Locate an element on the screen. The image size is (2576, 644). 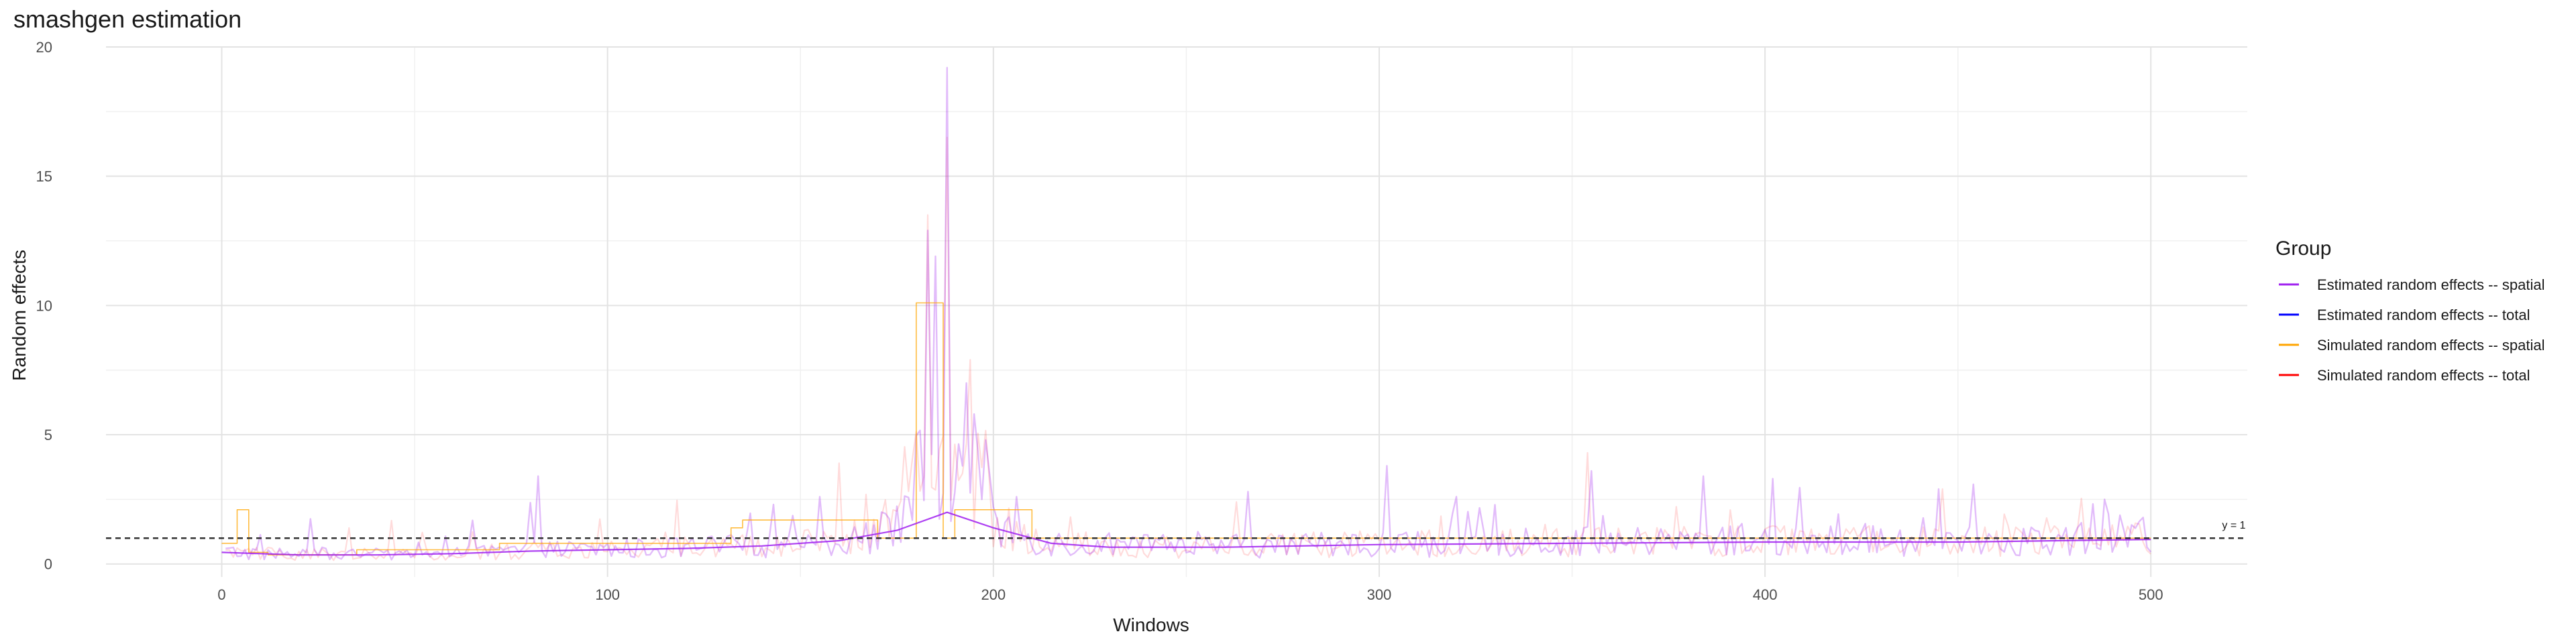
y-axis-ticks: 0 5 10 15 20 is located at coordinates (44, 306).